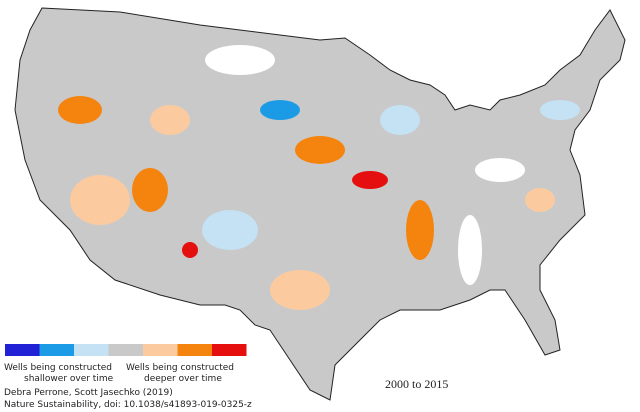  What do you see at coordinates (58, 368) in the screenshot?
I see `legend-left-line1: Wells being constructed` at bounding box center [58, 368].